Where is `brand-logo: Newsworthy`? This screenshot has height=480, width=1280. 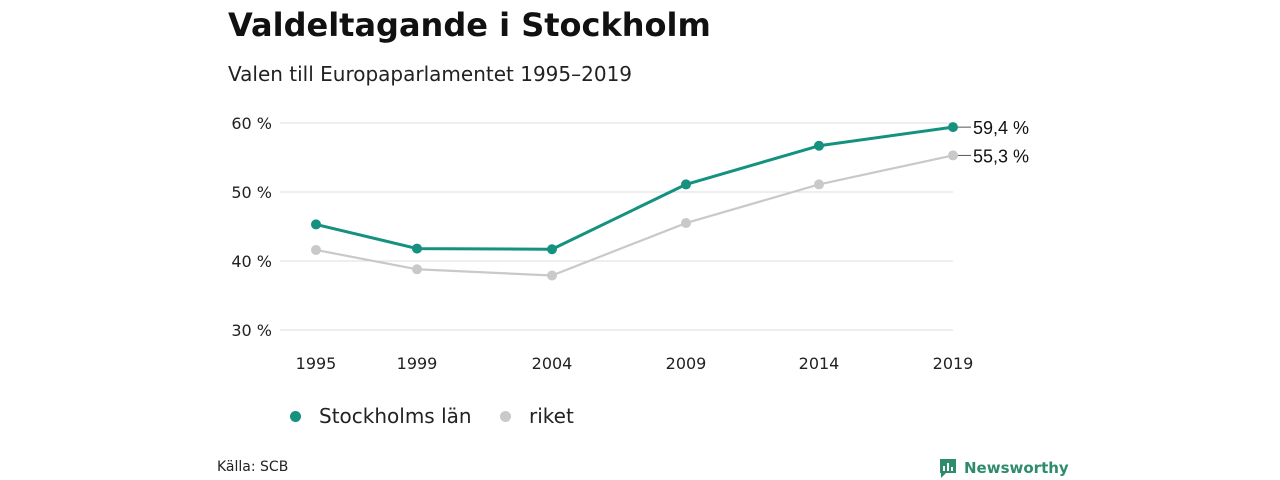 brand-logo: Newsworthy is located at coordinates (1003, 468).